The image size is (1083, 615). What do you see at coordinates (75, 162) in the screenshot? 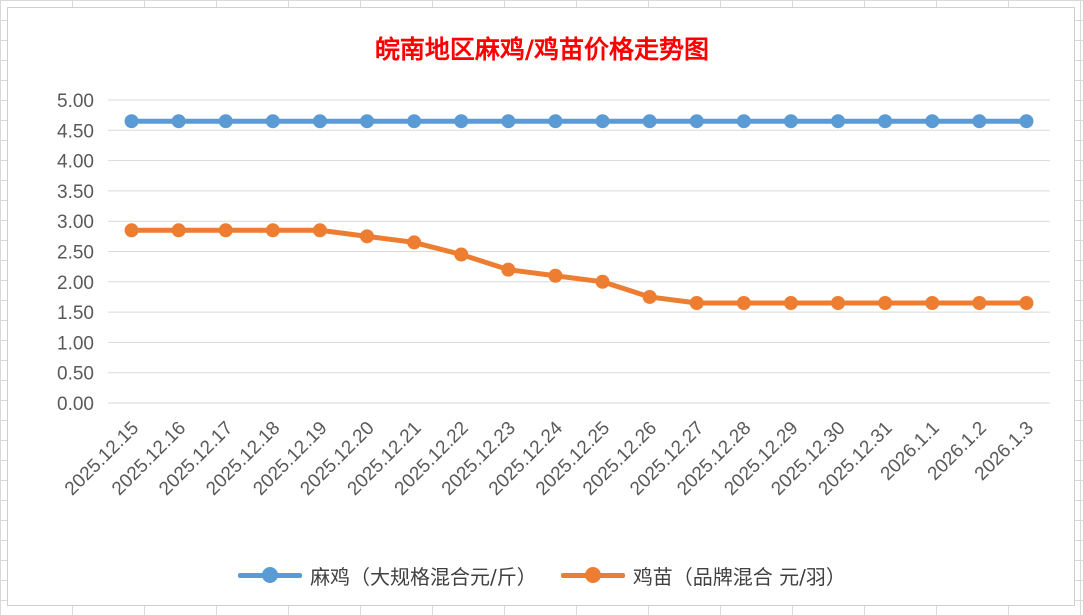
I see `y-tick-label: 4.00` at bounding box center [75, 162].